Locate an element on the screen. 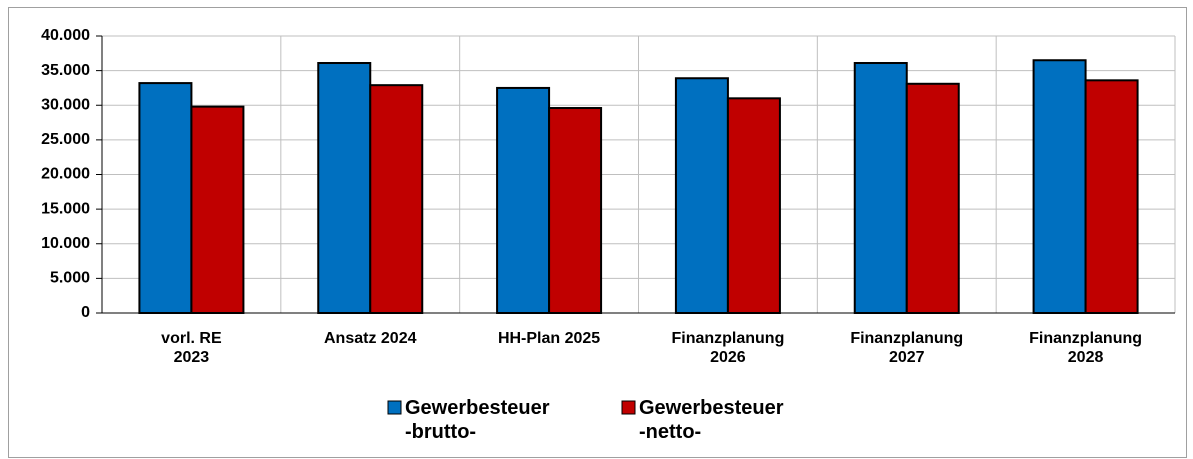  x-tick-label: Finanzplanung 2027 is located at coordinates (906, 348).